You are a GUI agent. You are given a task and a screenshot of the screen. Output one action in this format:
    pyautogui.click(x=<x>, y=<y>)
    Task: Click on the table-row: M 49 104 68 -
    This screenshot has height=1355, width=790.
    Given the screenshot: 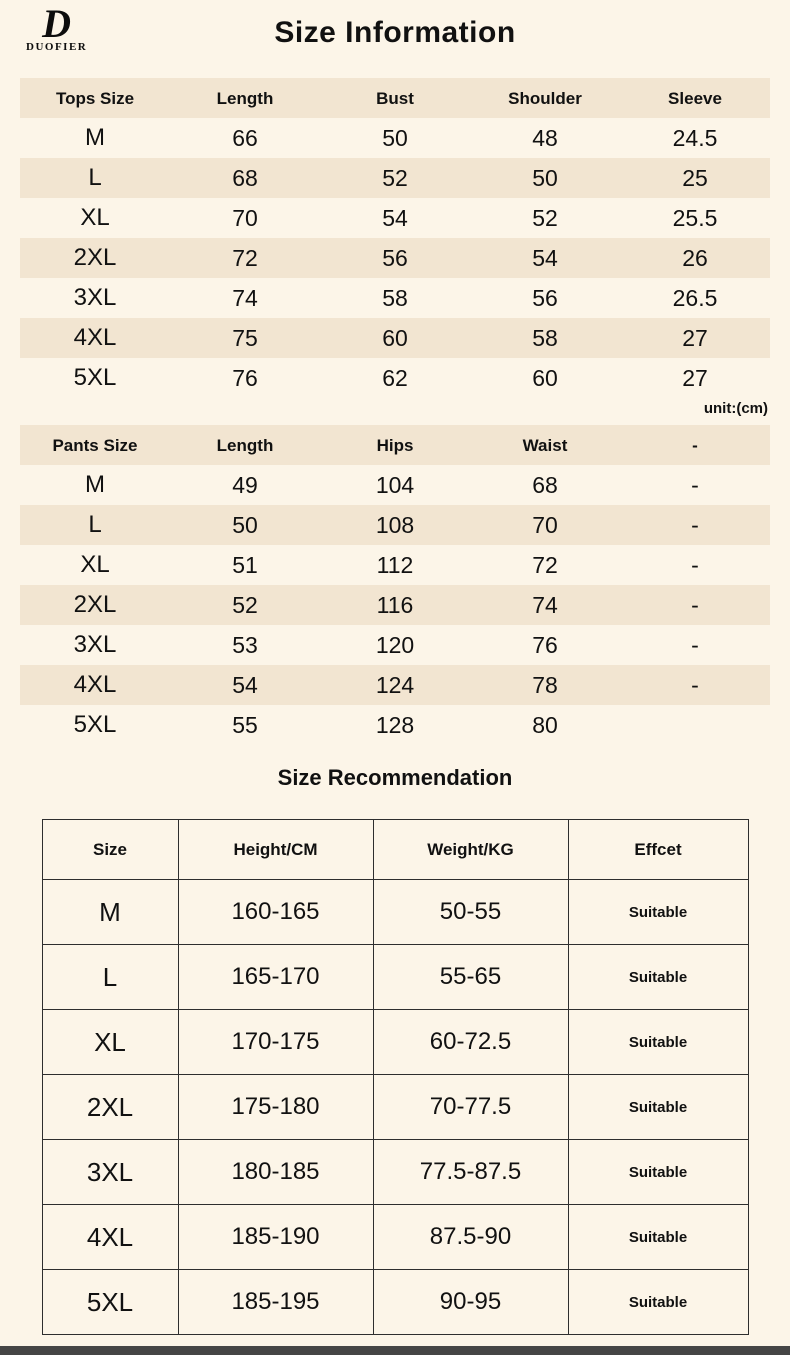 What is the action you would take?
    pyautogui.click(x=395, y=485)
    